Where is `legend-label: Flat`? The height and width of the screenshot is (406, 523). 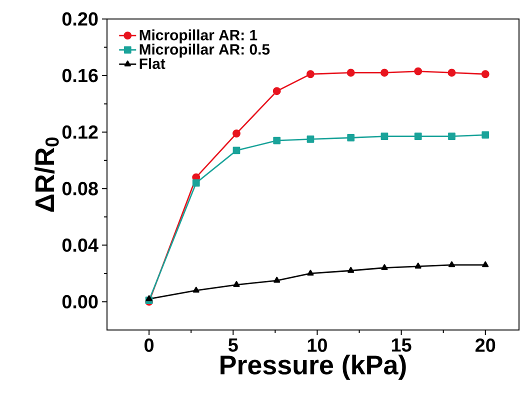 legend-label: Flat is located at coordinates (153, 64).